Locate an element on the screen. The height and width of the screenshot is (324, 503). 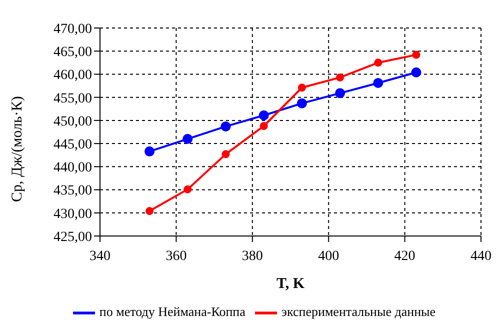
x-tick-label: 380 is located at coordinates (252, 256).